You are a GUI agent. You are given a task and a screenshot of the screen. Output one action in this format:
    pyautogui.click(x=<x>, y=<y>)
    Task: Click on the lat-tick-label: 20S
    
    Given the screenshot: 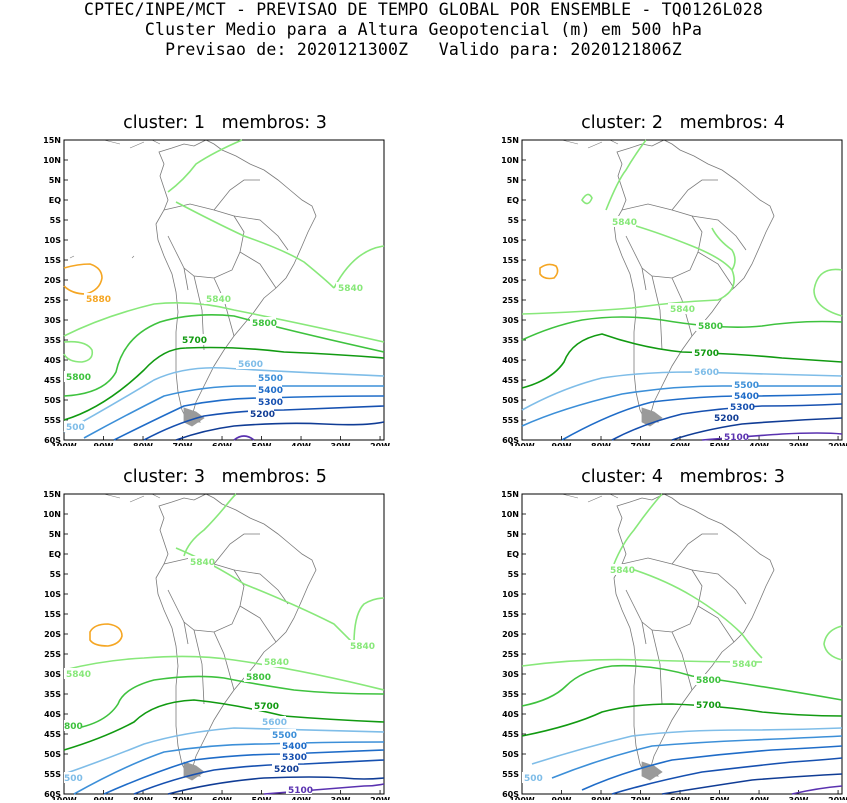 What is the action you would take?
    pyautogui.click(x=510, y=634)
    